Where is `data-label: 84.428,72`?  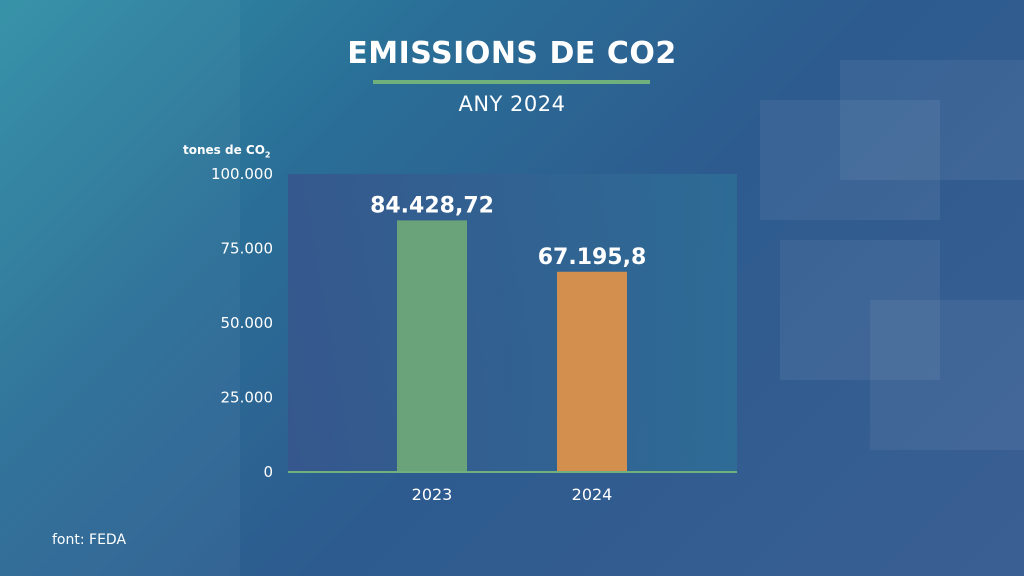
data-label: 84.428,72 is located at coordinates (432, 205).